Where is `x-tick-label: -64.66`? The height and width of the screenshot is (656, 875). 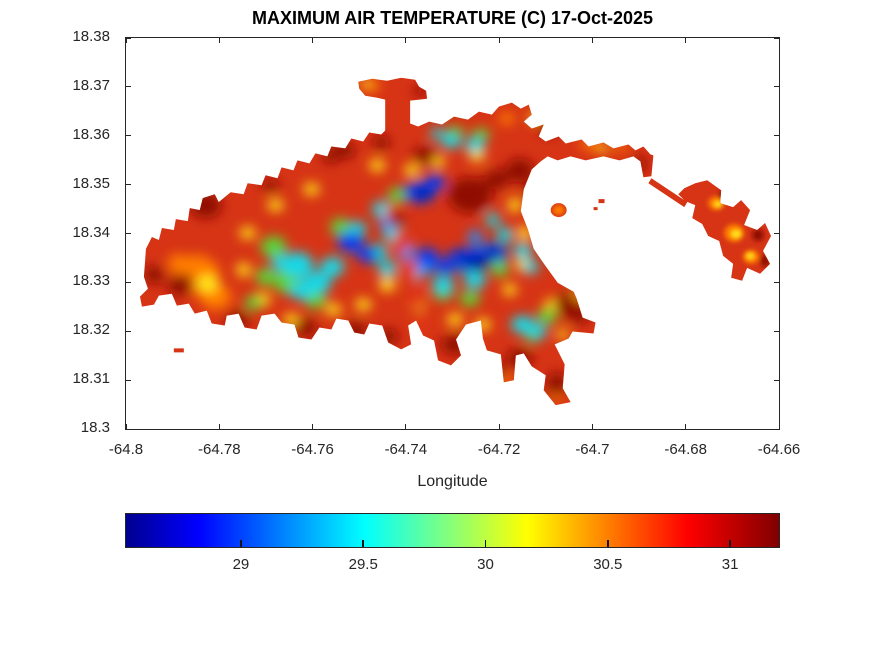
x-tick-label: -64.66 is located at coordinates (779, 449).